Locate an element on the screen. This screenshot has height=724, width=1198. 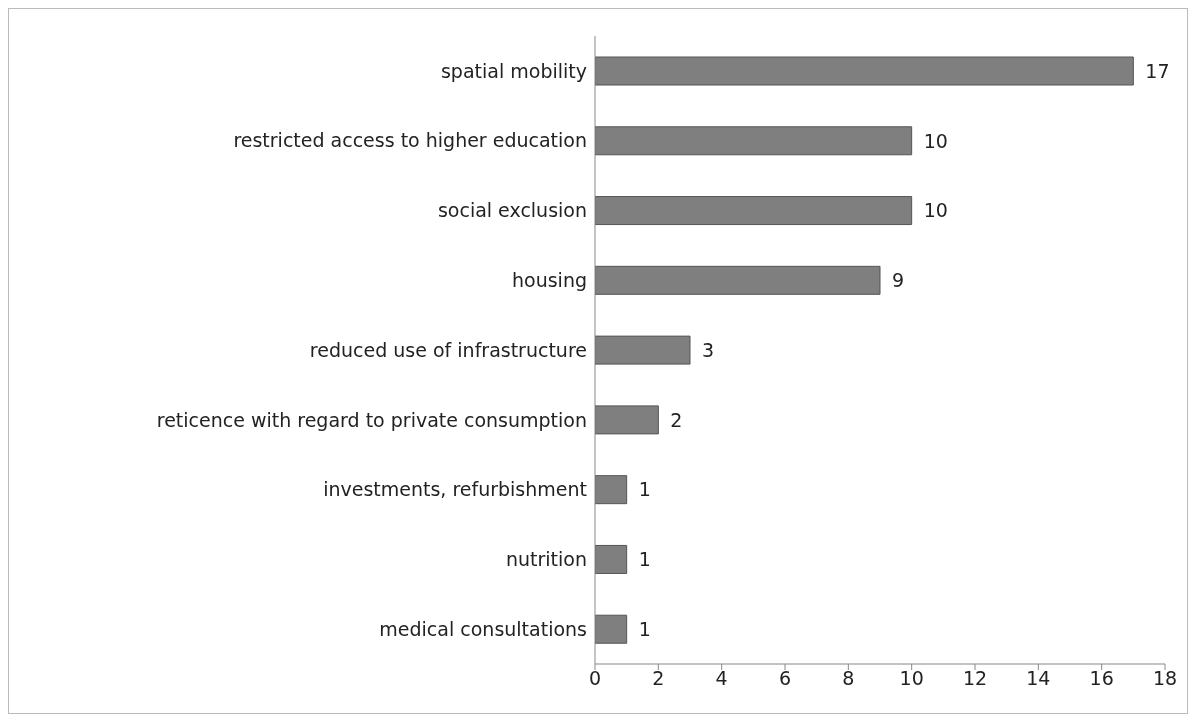
x-tick-label: 18 is located at coordinates (1165, 678).